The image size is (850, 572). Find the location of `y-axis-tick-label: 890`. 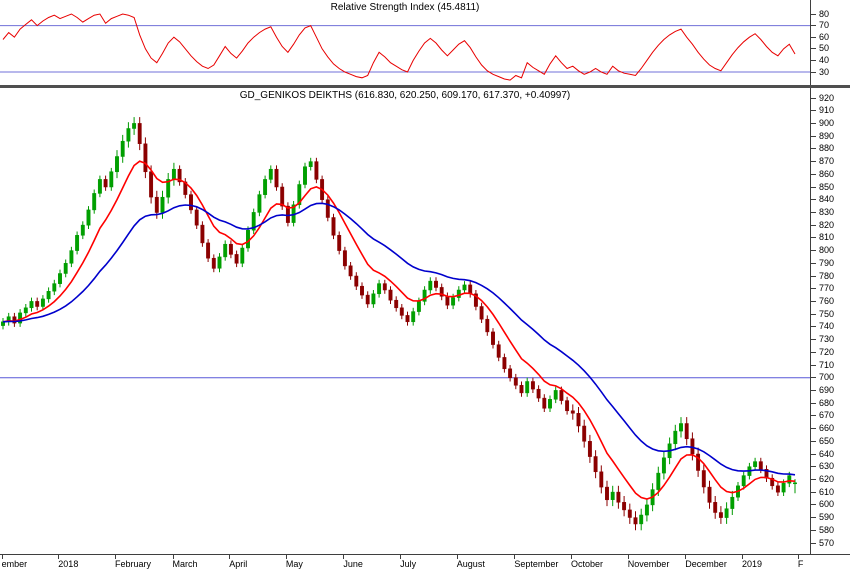

y-axis-tick-label: 890 is located at coordinates (822, 136).